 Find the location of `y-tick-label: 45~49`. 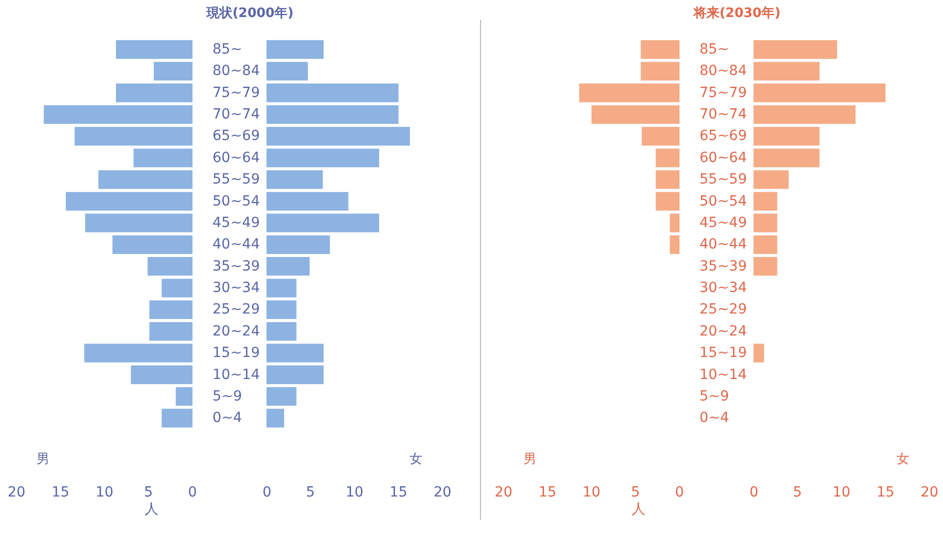

y-tick-label: 45~49 is located at coordinates (723, 222).